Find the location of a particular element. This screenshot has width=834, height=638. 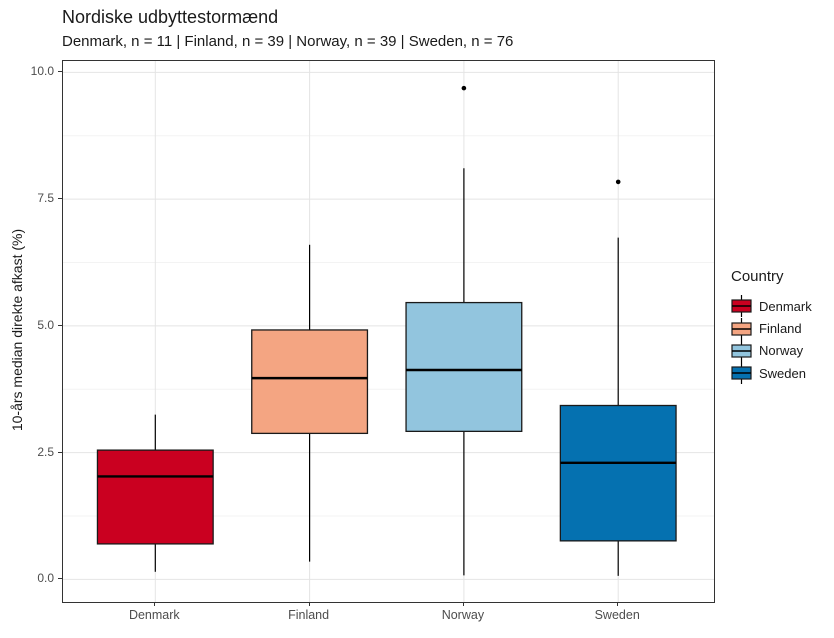

legend-label: Sweden is located at coordinates (782, 373).